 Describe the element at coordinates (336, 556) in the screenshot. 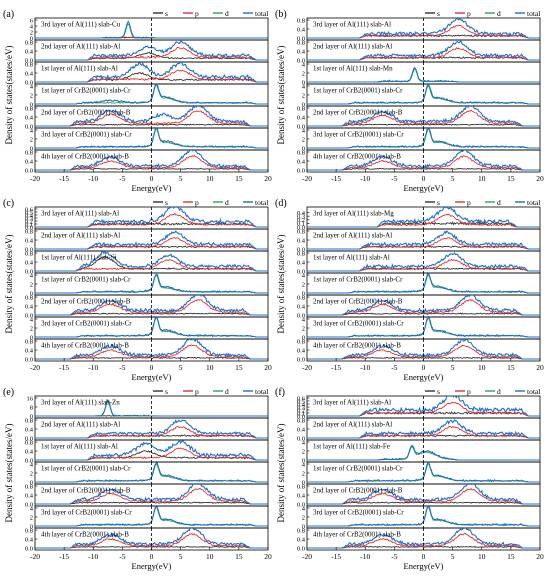

I see `x-tick-label: -15` at that location.